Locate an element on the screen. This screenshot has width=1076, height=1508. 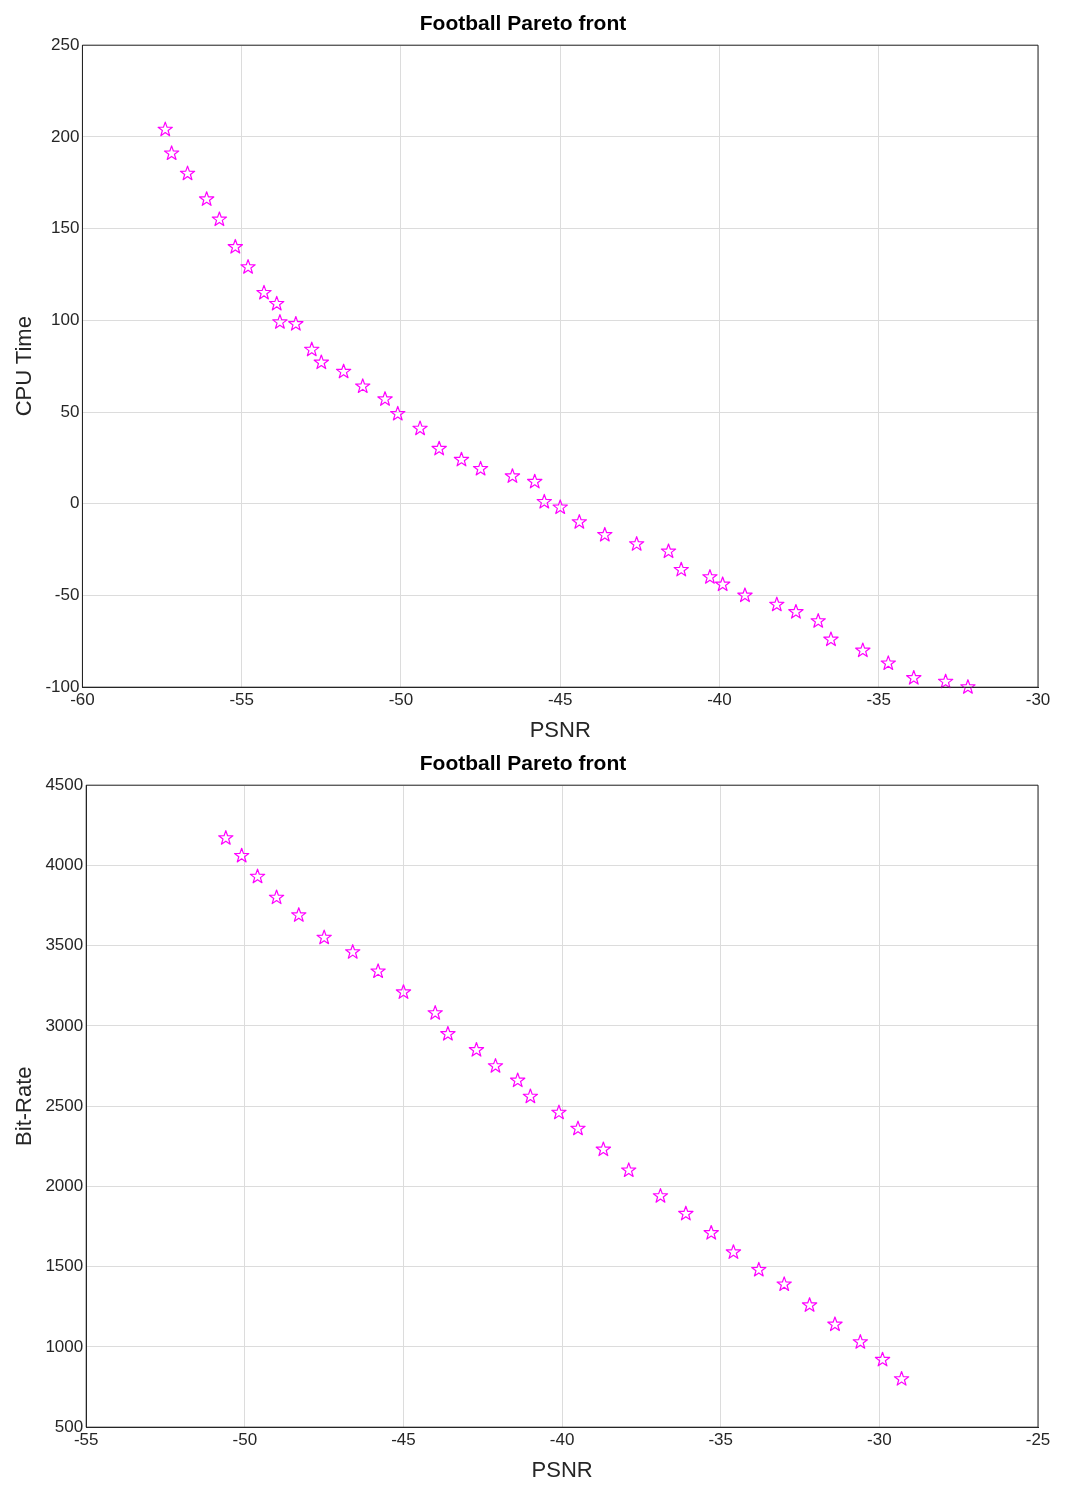
y-tick-label: 100 is located at coordinates (65, 320).